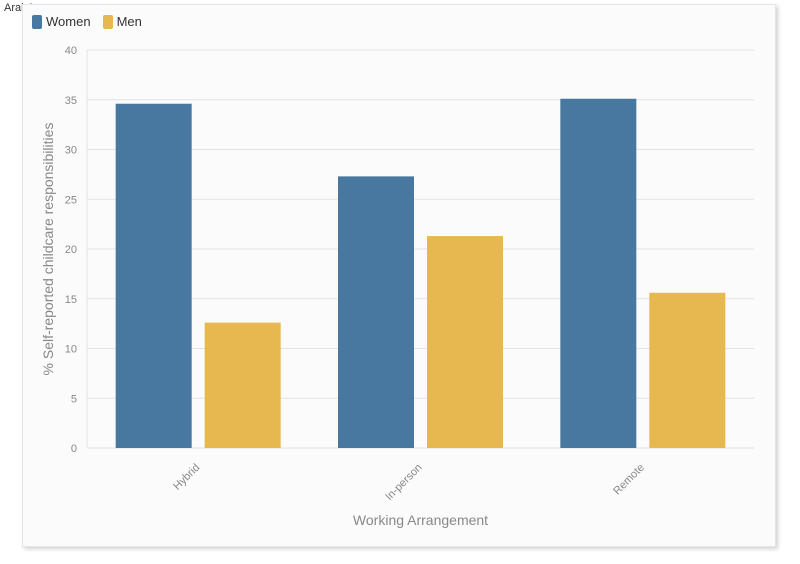  Describe the element at coordinates (242, 385) in the screenshot. I see `bar-men-hybrid` at that location.